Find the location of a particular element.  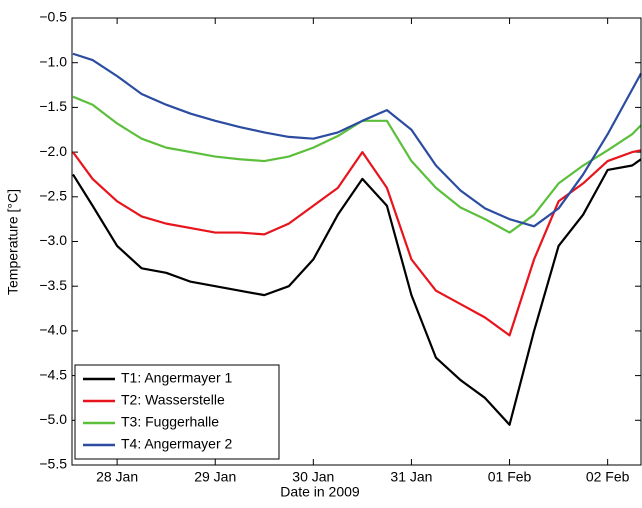

y-tick-label: −0.5 is located at coordinates (53, 17).